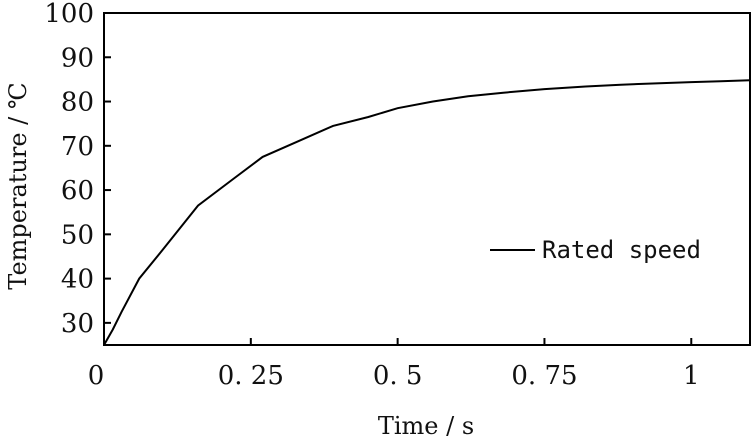  Describe the element at coordinates (398, 376) in the screenshot. I see `x-tick-label: 0. 5` at that location.